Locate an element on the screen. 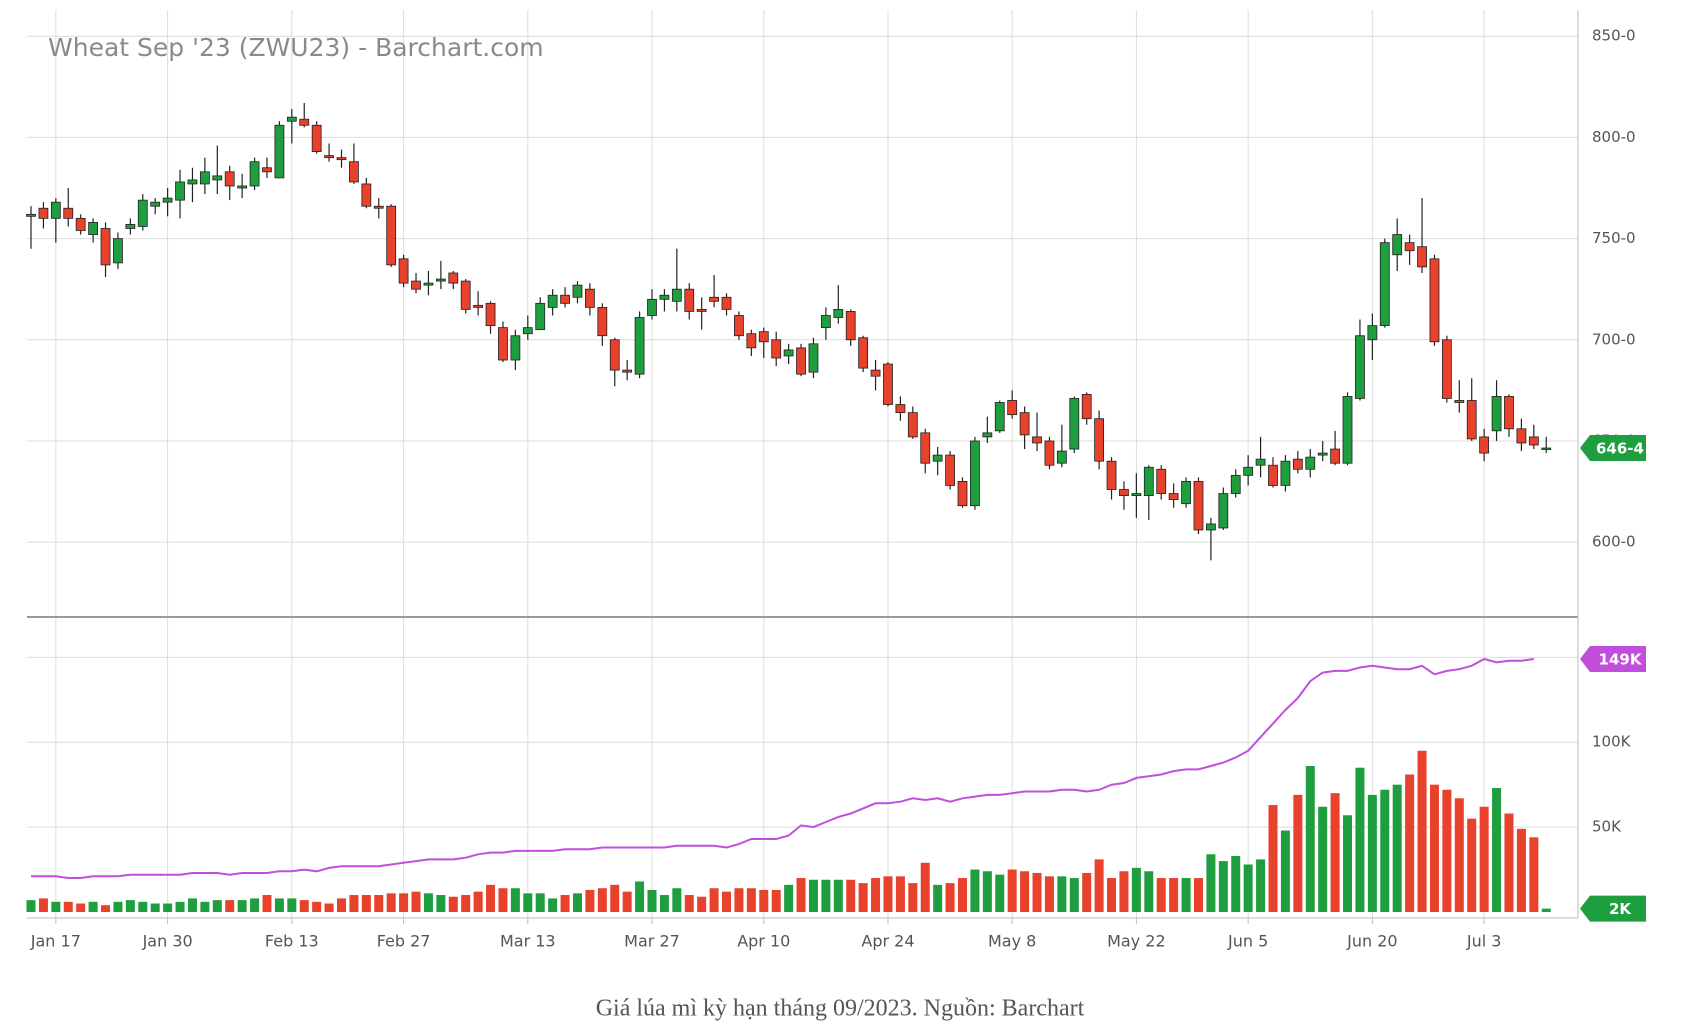 The width and height of the screenshot is (1681, 1034). chart-title: Wheat Sep '23 (ZWU23) - Barchart.com is located at coordinates (296, 47).